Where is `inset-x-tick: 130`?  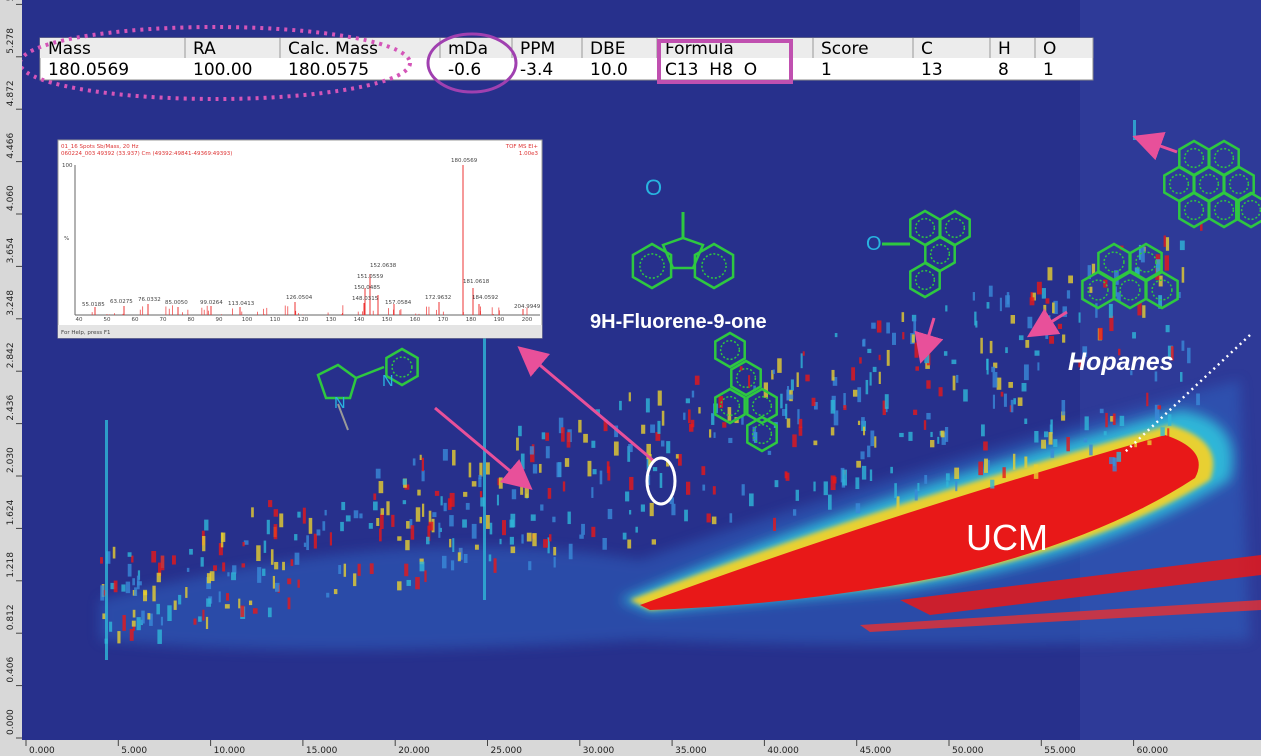
inset-x-tick: 130 is located at coordinates (331, 320).